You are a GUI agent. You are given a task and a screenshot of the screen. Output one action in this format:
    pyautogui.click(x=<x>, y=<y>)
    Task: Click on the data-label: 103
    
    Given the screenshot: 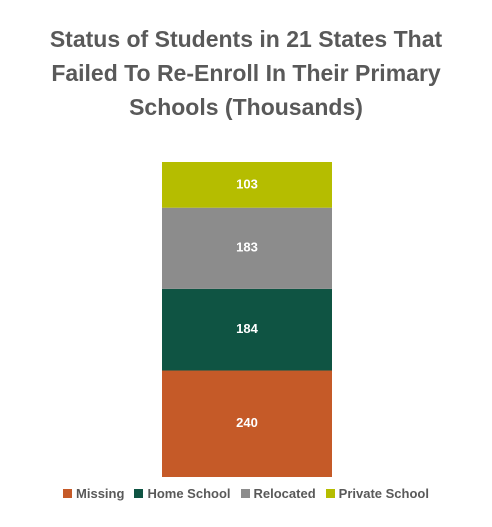 What is the action you would take?
    pyautogui.click(x=247, y=183)
    